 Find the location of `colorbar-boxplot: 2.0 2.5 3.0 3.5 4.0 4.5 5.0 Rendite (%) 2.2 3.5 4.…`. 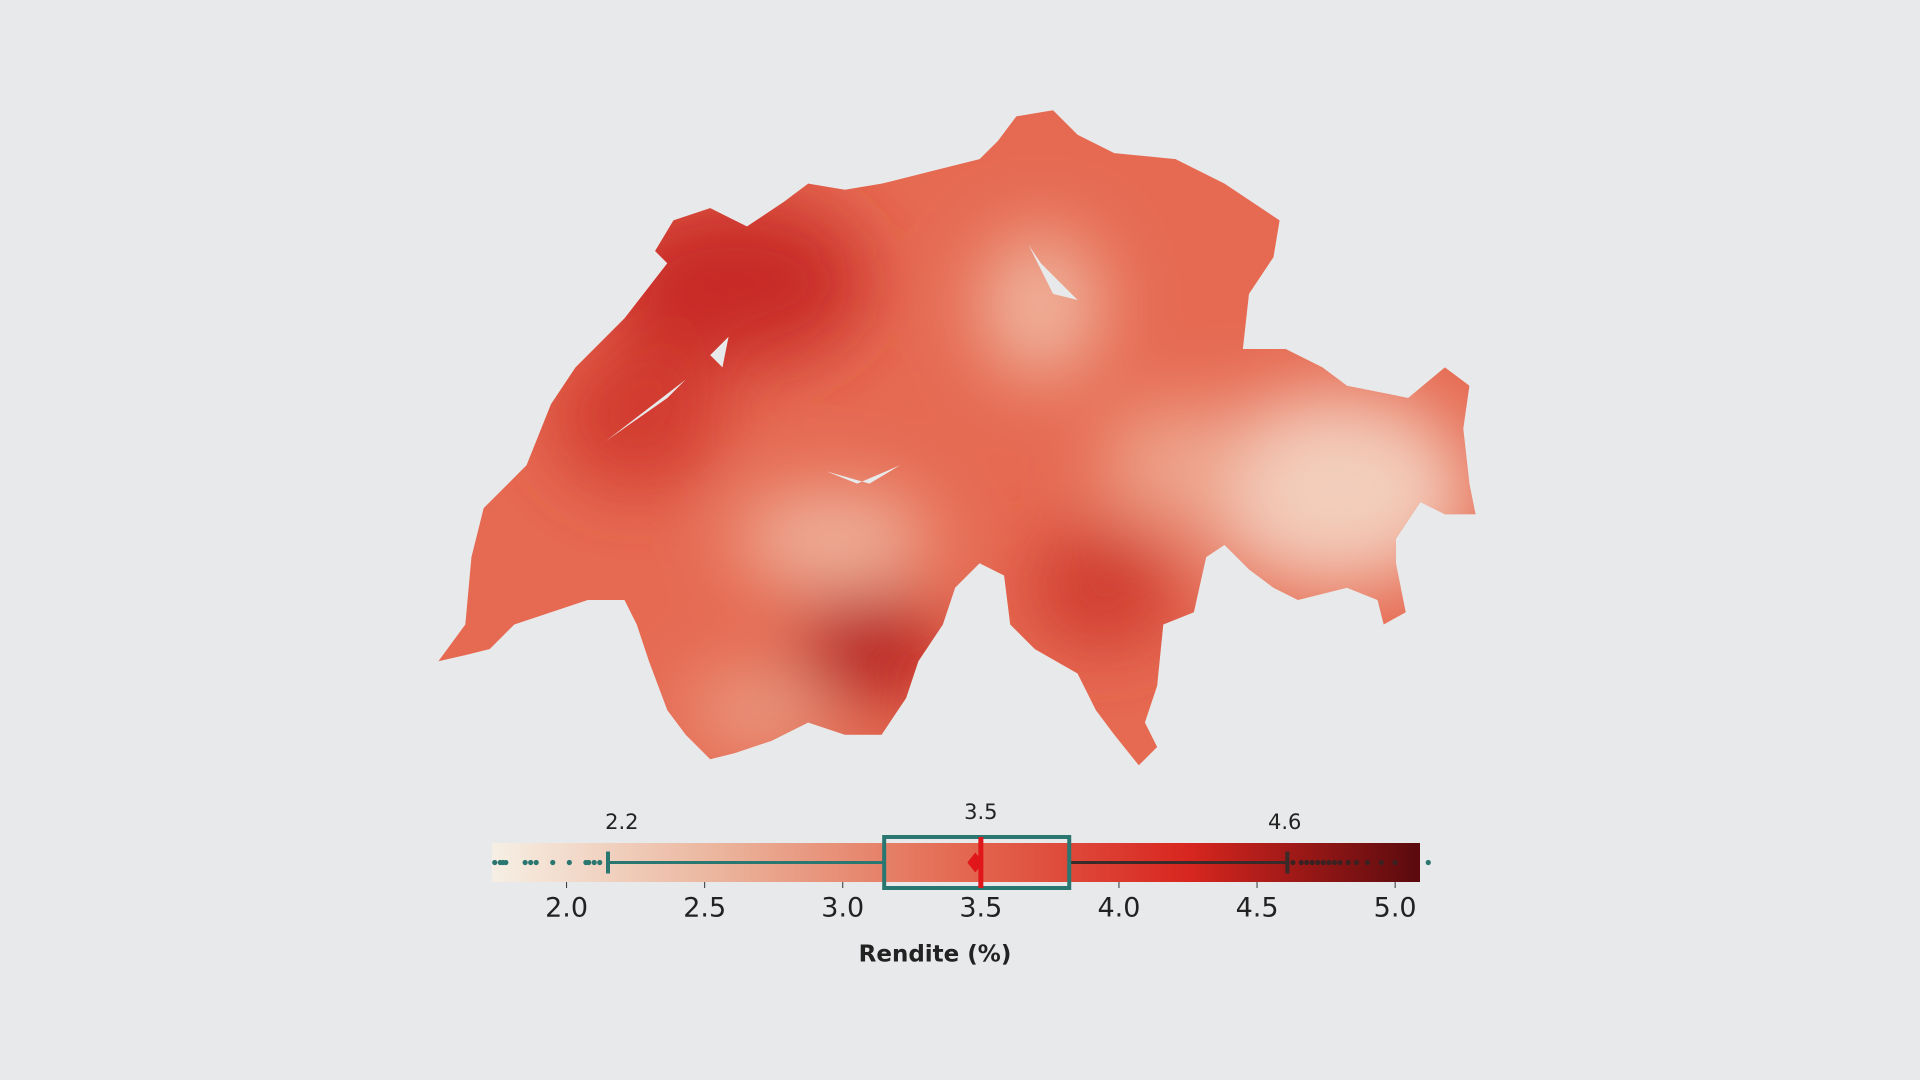

colorbar-boxplot: 2.0 2.5 3.0 3.5 4.0 4.5 5.0 Rendite (%) 2.2 3.5 4.… is located at coordinates (961, 884).